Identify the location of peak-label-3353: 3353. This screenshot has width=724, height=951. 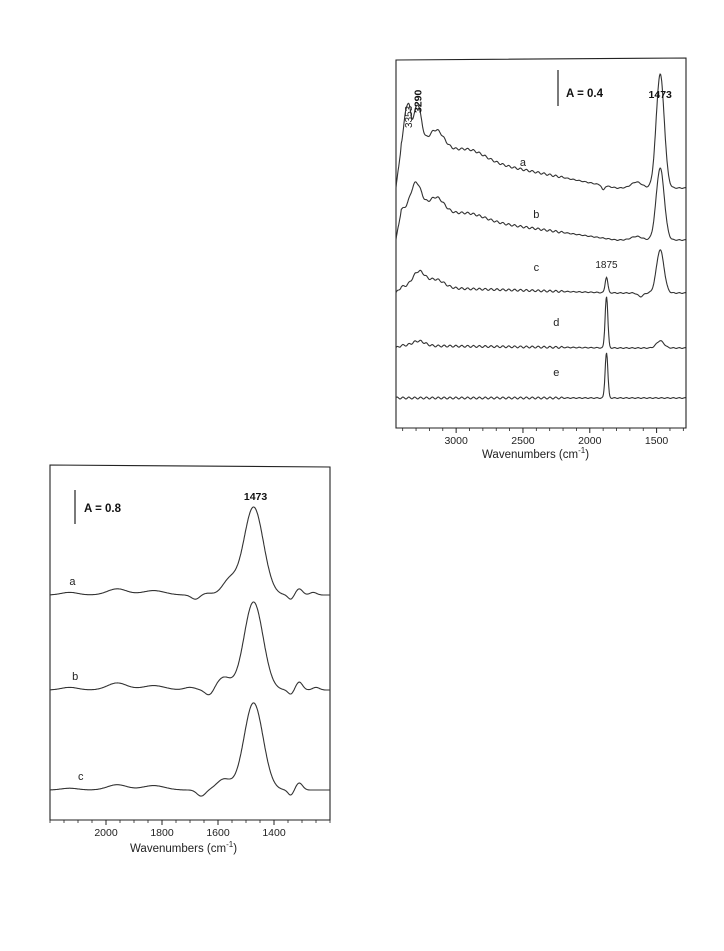
(409, 116).